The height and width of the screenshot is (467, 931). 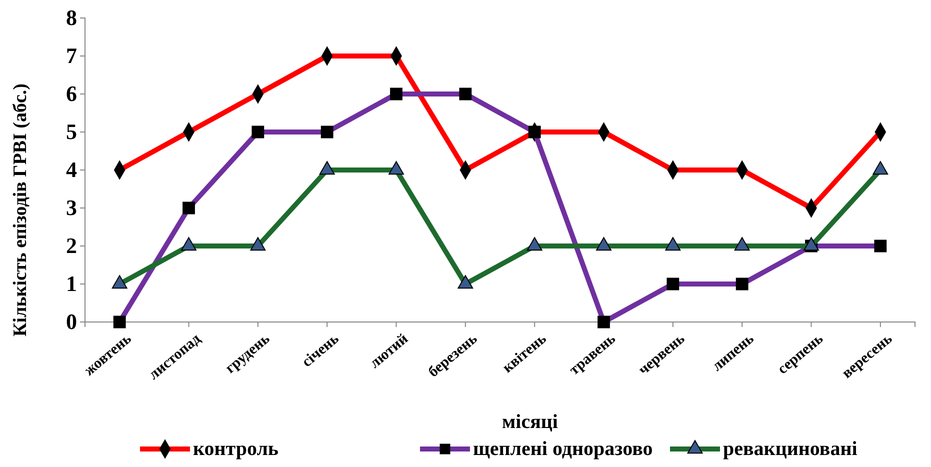 What do you see at coordinates (71, 93) in the screenshot?
I see `y-tick-label: 6` at bounding box center [71, 93].